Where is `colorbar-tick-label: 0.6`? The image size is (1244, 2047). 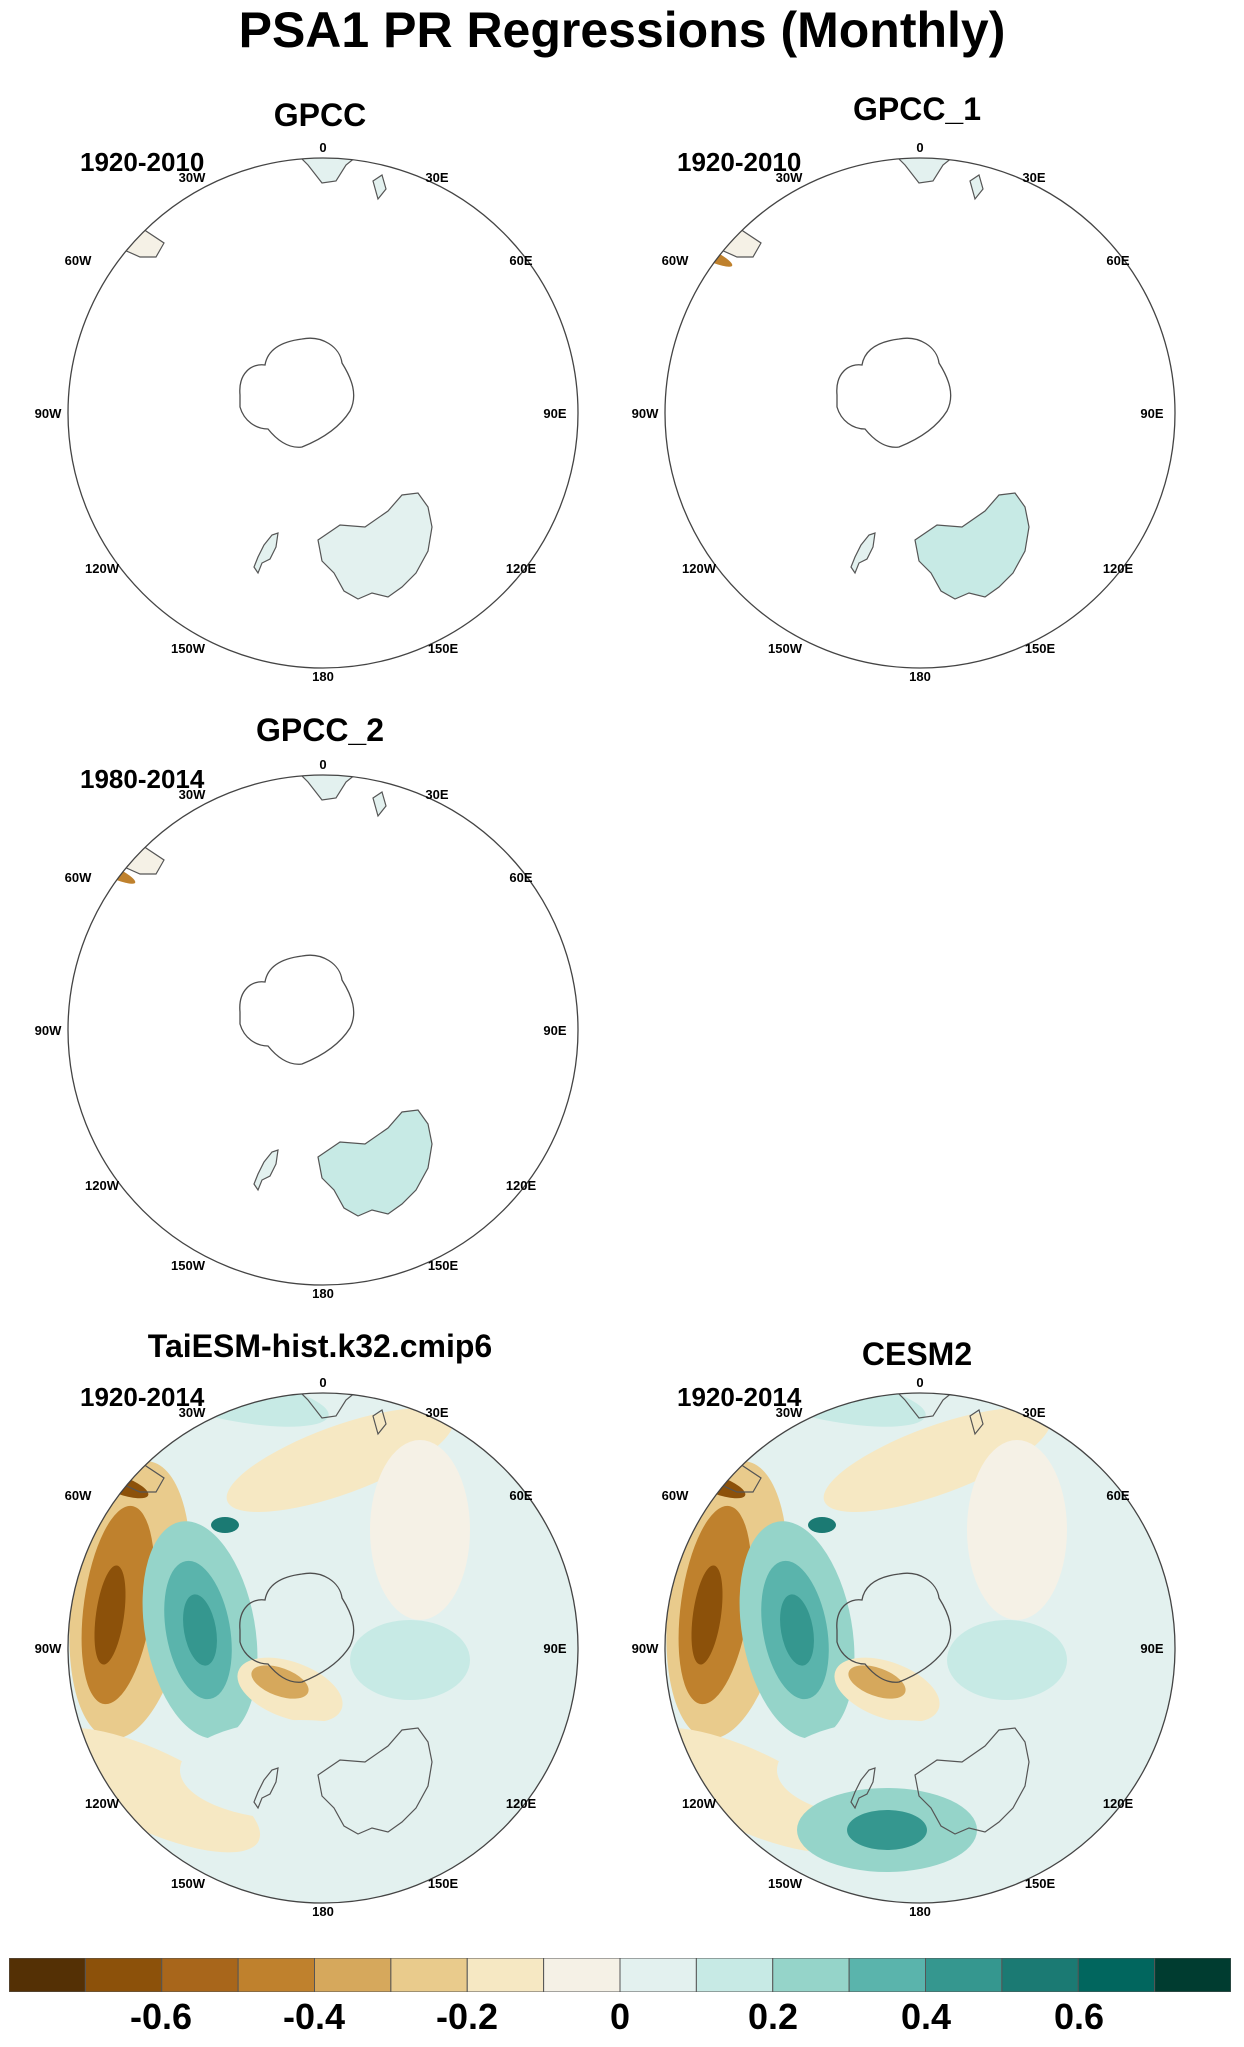 colorbar-tick-label: 0.6 is located at coordinates (1079, 2016).